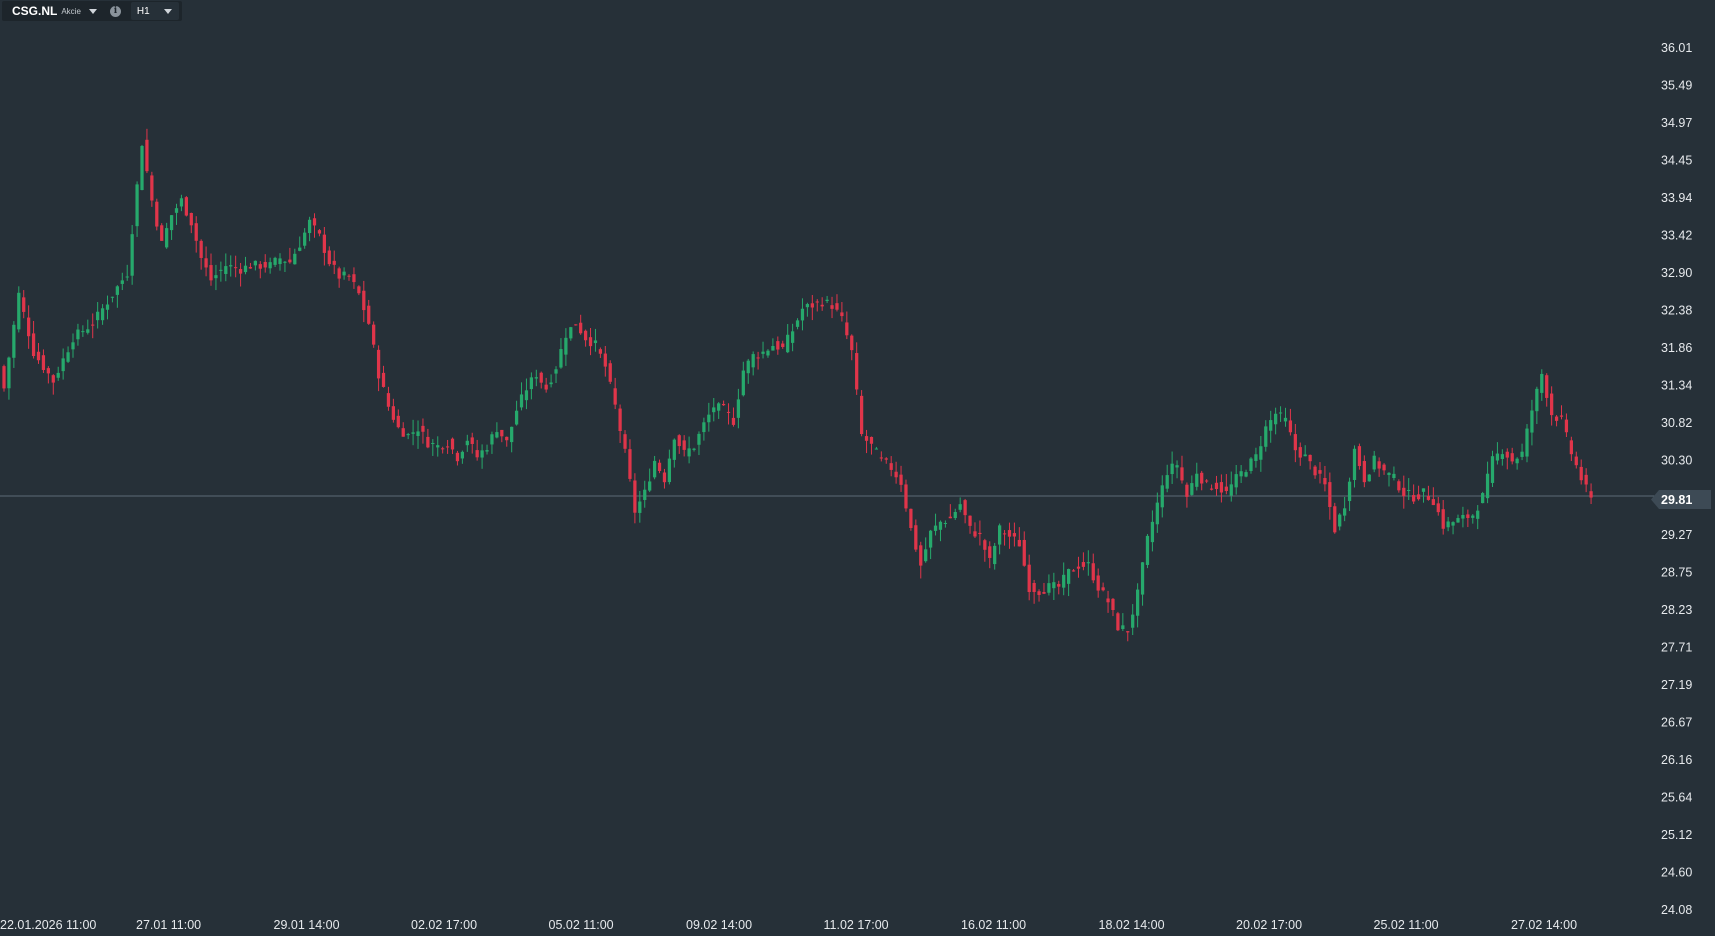 Image resolution: width=1715 pixels, height=936 pixels. What do you see at coordinates (1676, 160) in the screenshot?
I see `y-tick-label: 34.45` at bounding box center [1676, 160].